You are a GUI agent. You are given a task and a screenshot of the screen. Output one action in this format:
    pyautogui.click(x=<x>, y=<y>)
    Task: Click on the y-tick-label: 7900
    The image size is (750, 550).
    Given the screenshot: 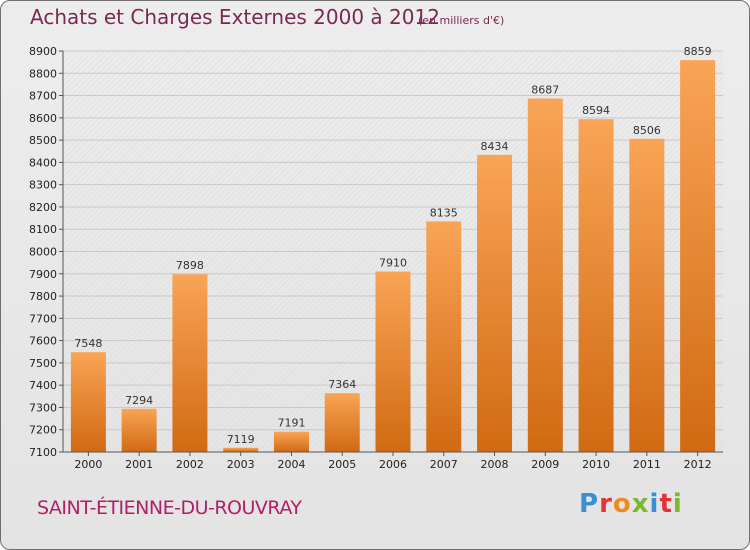 What is the action you would take?
    pyautogui.click(x=43, y=274)
    